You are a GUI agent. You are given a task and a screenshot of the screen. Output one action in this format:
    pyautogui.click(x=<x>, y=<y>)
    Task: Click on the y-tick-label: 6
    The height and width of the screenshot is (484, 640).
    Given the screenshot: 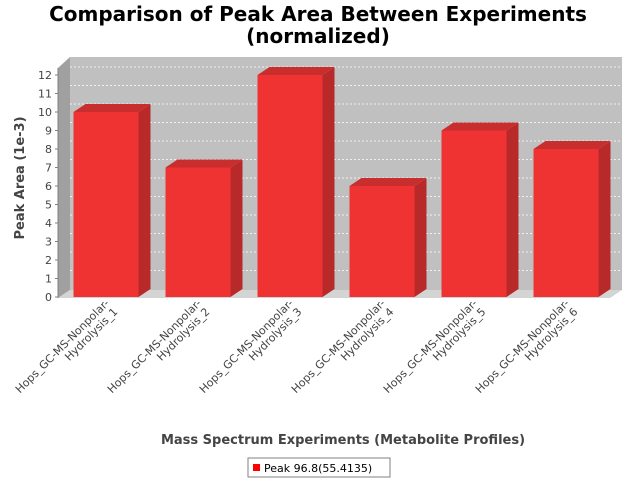 What is the action you would take?
    pyautogui.click(x=48, y=186)
    